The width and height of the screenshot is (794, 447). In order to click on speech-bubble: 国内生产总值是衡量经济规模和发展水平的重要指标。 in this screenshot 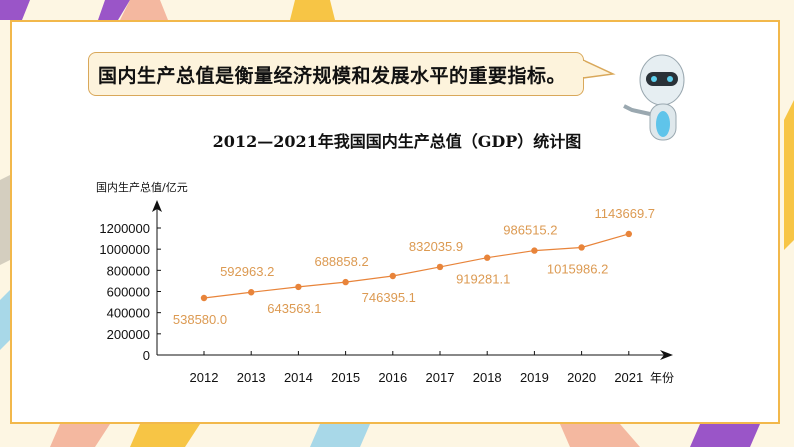, I will do `click(336, 74)`.